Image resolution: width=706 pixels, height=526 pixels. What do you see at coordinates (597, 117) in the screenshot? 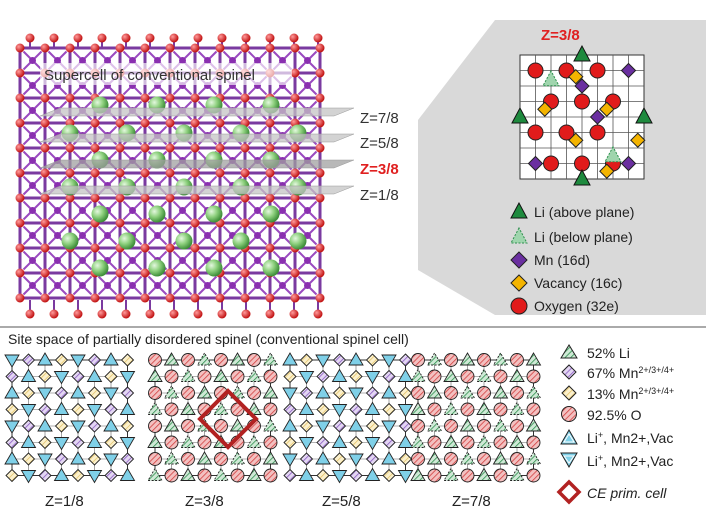
I see `inset-mn-diamond` at bounding box center [597, 117].